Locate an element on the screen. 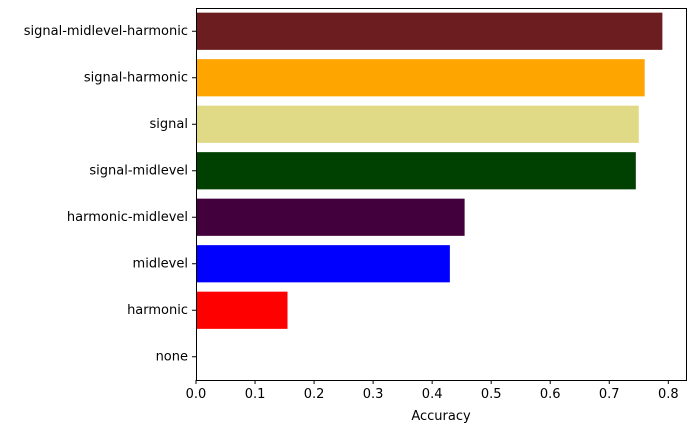 The height and width of the screenshot is (432, 700). y-tick-label: midlevel is located at coordinates (160, 263).